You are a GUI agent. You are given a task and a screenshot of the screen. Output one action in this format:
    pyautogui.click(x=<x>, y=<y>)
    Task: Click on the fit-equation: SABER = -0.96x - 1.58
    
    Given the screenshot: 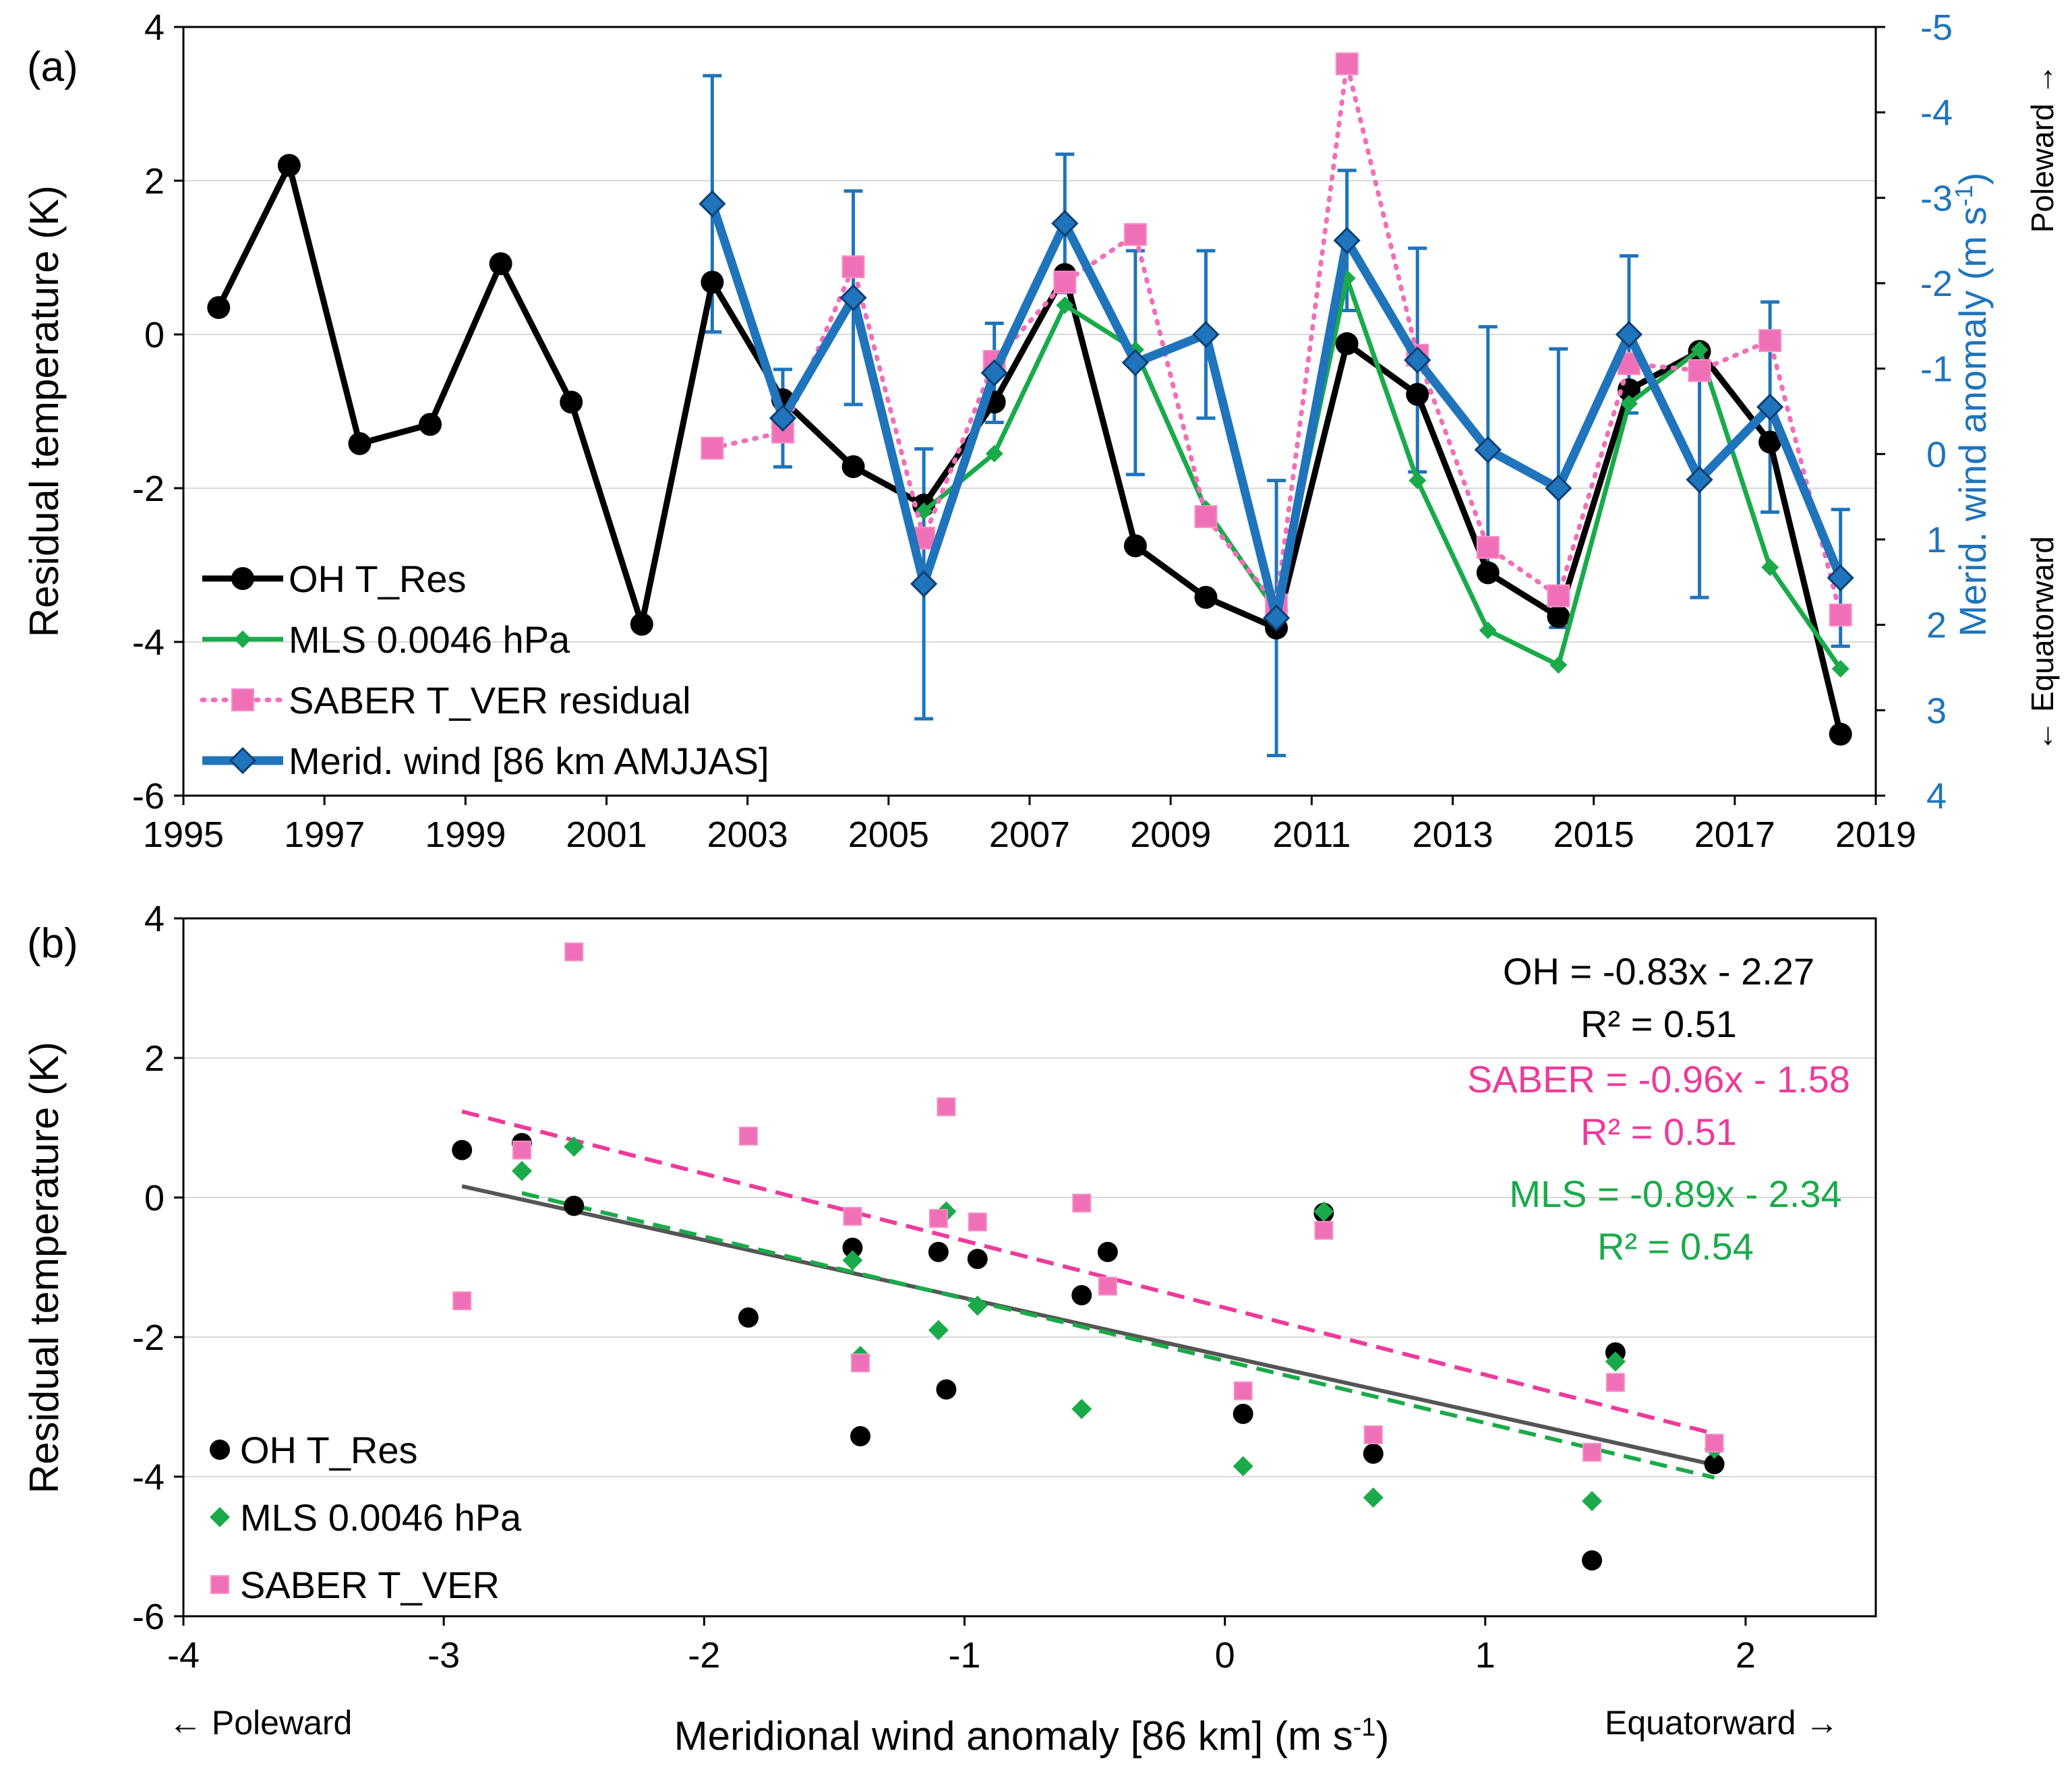 What is the action you would take?
    pyautogui.click(x=1659, y=1079)
    